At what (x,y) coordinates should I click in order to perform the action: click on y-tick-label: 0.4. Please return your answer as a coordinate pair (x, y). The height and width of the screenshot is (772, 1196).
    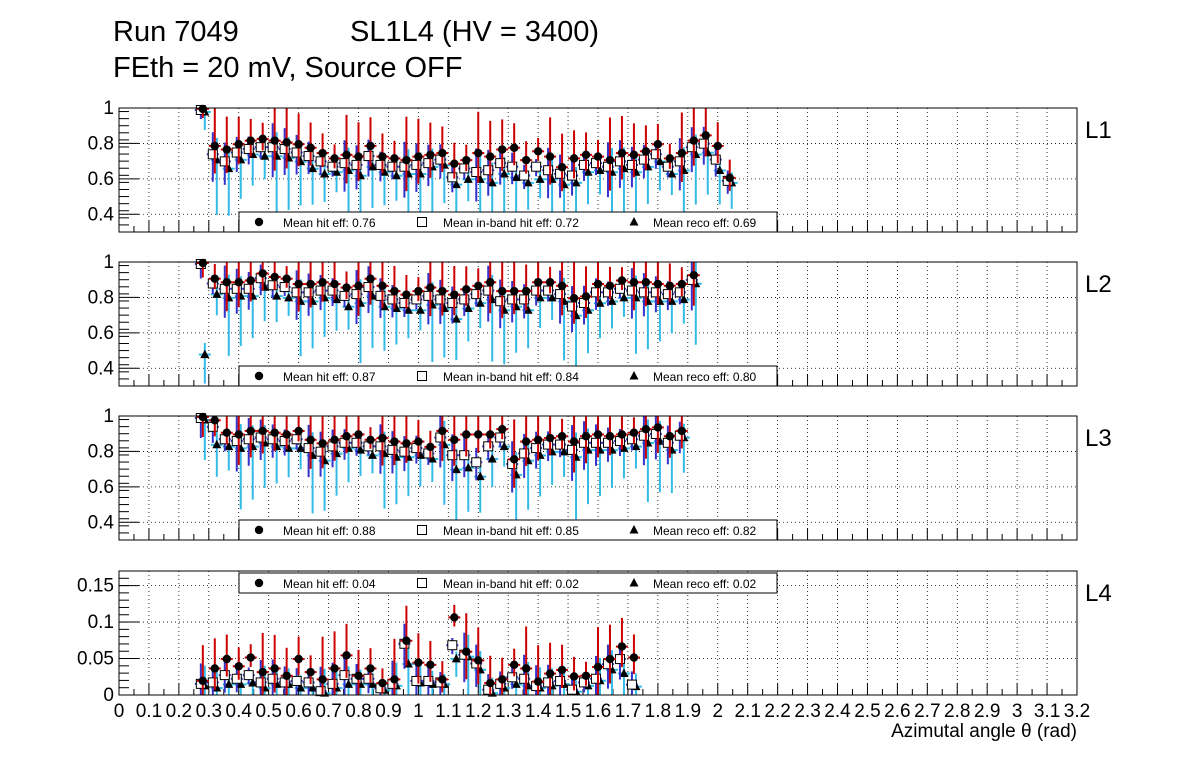
    Looking at the image, I should click on (101, 368).